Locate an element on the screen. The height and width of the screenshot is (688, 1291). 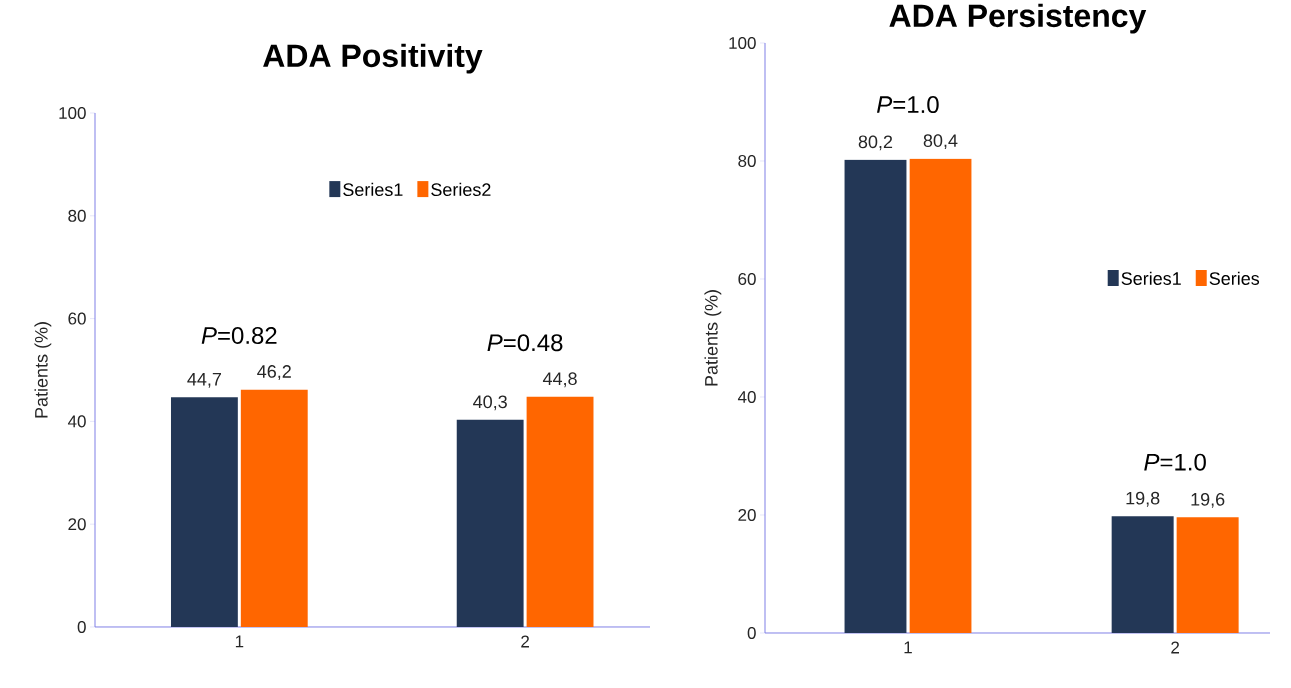
data-label: 44,8 is located at coordinates (559, 380).